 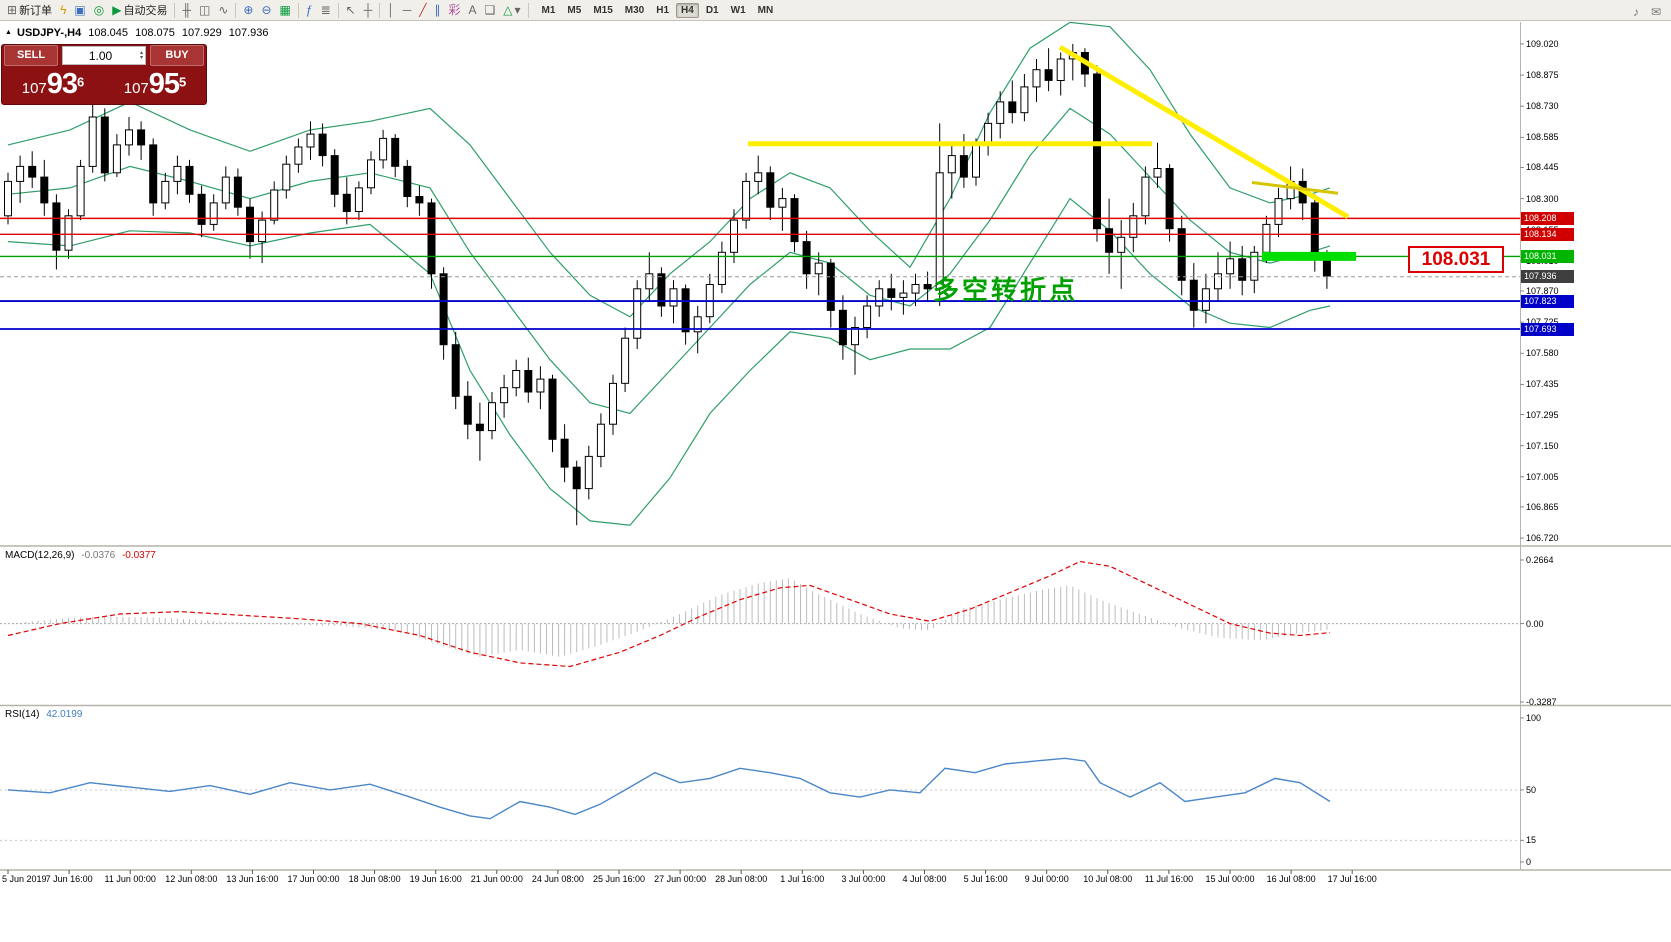 What do you see at coordinates (863, 879) in the screenshot?
I see `time-label: 3 Jul 00:00` at bounding box center [863, 879].